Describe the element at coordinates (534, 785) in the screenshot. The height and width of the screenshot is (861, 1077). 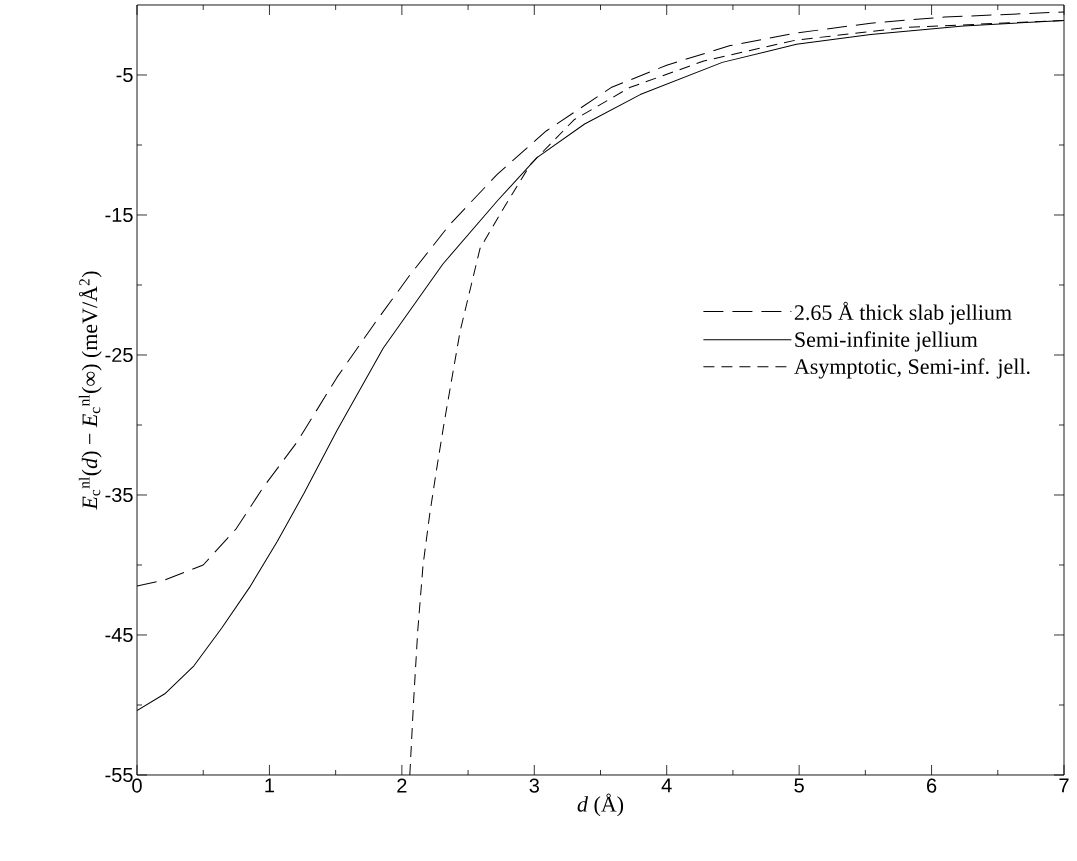
I see `x-tick-label: 3` at that location.